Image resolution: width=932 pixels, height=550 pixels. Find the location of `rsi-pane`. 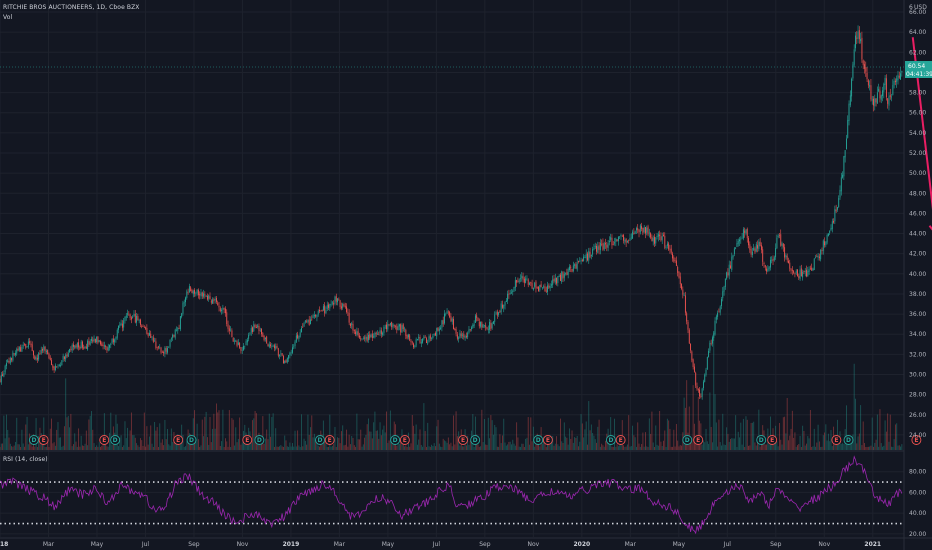

rsi-pane is located at coordinates (452, 495).